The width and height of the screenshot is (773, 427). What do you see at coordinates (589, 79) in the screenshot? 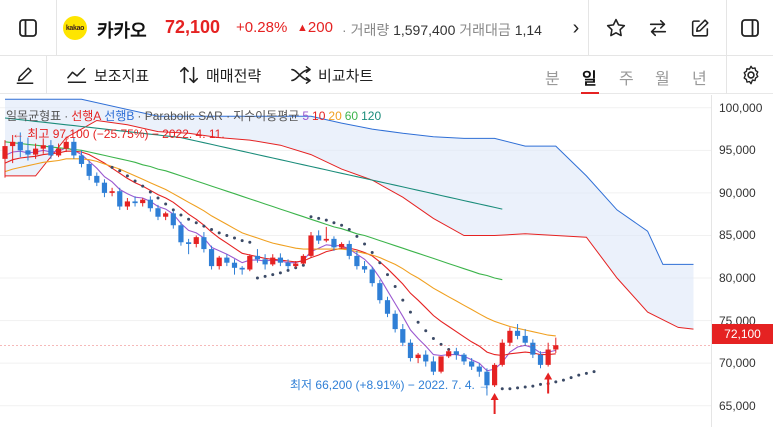
I see `period-day: 일` at bounding box center [589, 79].